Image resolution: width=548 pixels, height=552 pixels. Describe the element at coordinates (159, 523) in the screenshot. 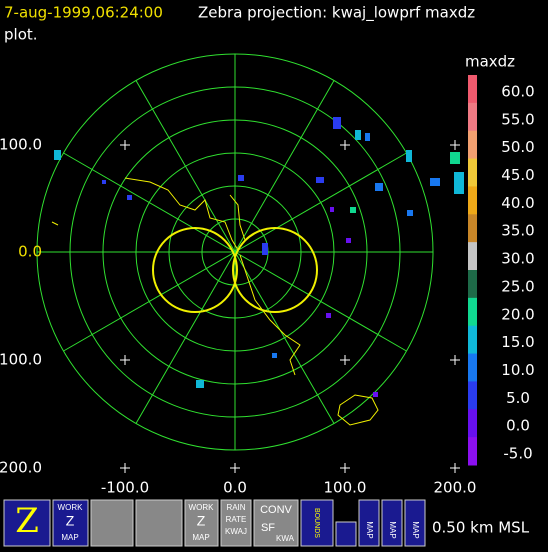

I see `radar-button` at that location.